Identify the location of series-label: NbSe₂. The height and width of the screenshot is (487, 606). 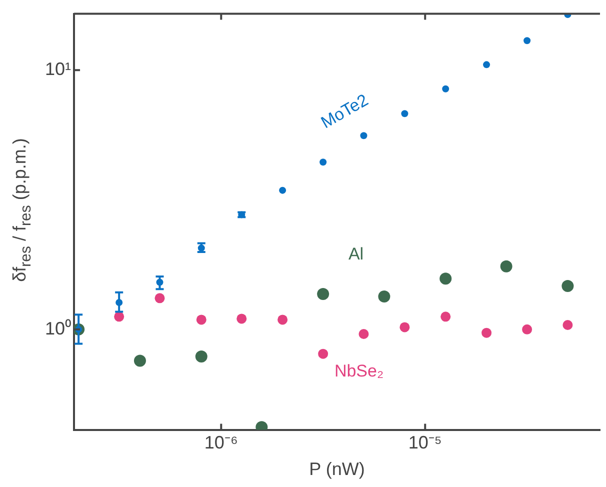
(359, 371).